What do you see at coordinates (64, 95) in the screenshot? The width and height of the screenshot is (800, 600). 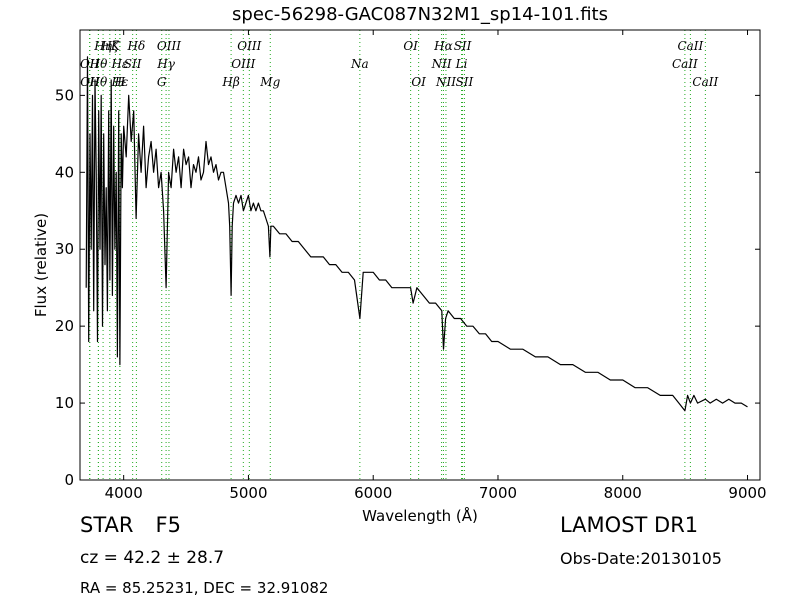 I see `y-tick-label: 50` at bounding box center [64, 95].